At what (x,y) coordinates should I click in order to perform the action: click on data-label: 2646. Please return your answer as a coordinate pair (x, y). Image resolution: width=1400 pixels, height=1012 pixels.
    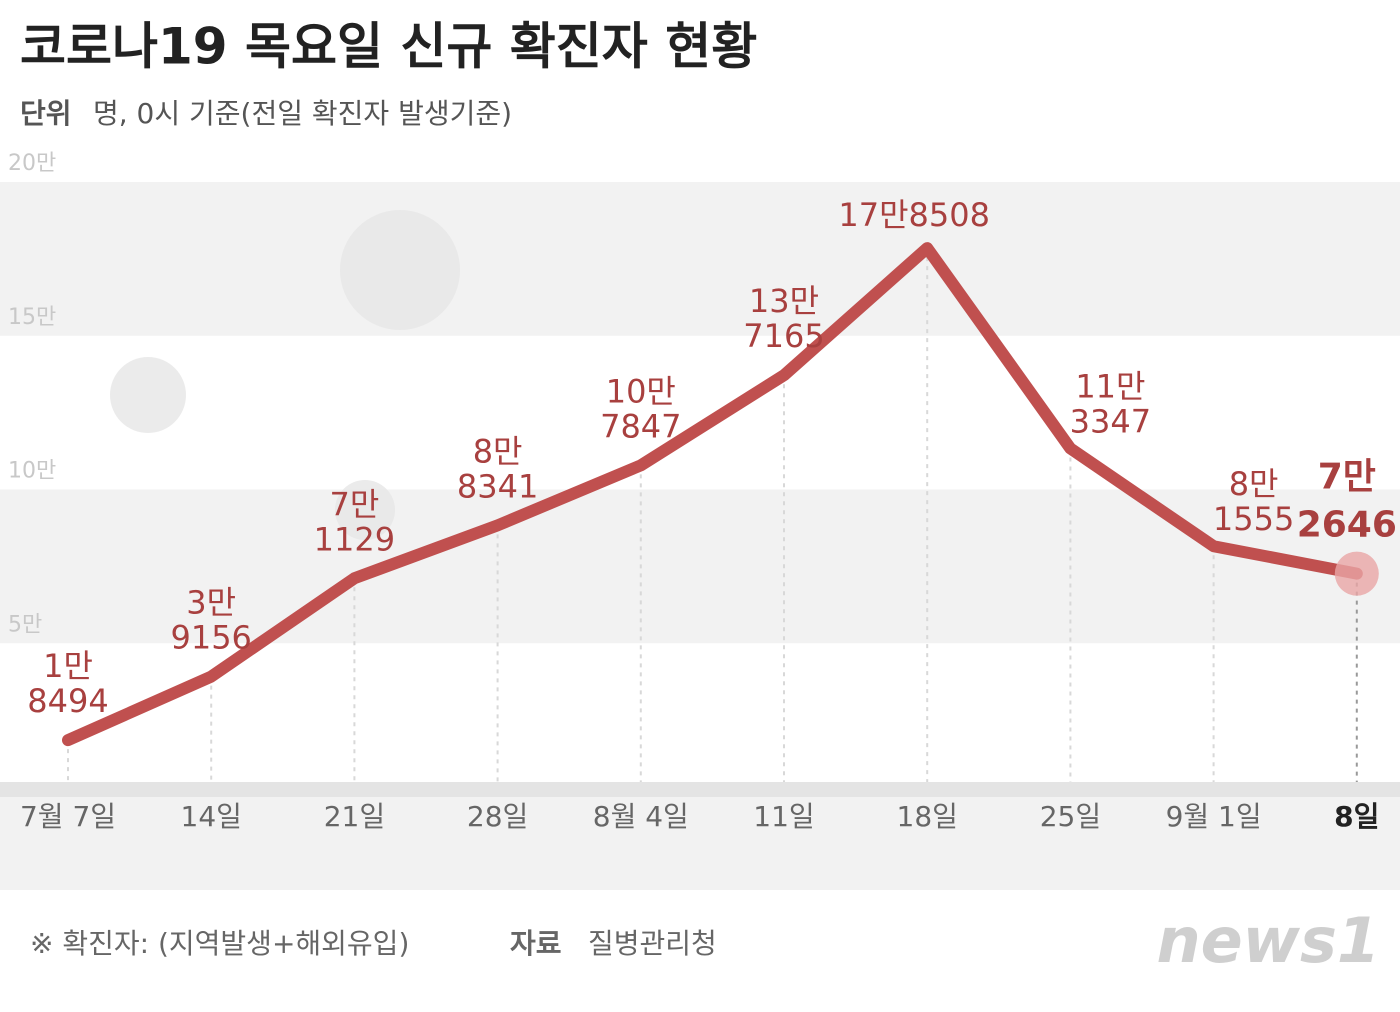
    Looking at the image, I should click on (1347, 525).